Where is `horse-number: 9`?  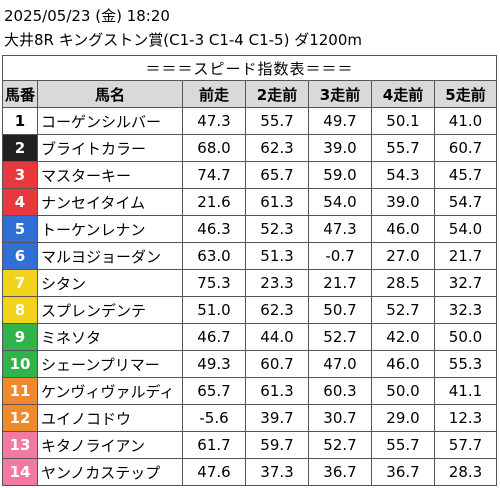
horse-number: 9 is located at coordinates (20, 337).